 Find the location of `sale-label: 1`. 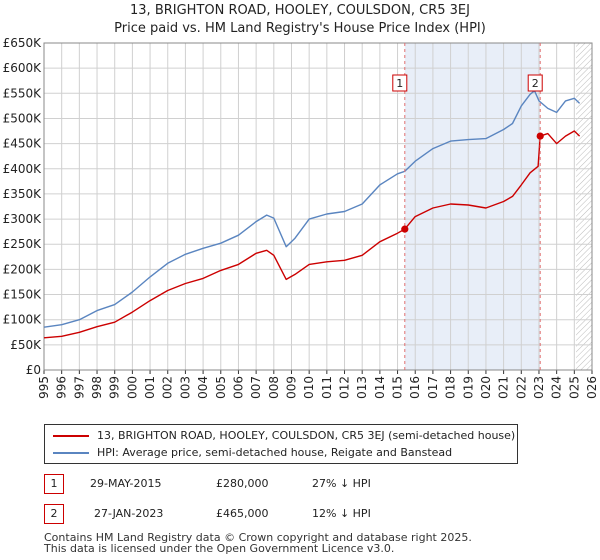

sale-label: 1 is located at coordinates (399, 83).